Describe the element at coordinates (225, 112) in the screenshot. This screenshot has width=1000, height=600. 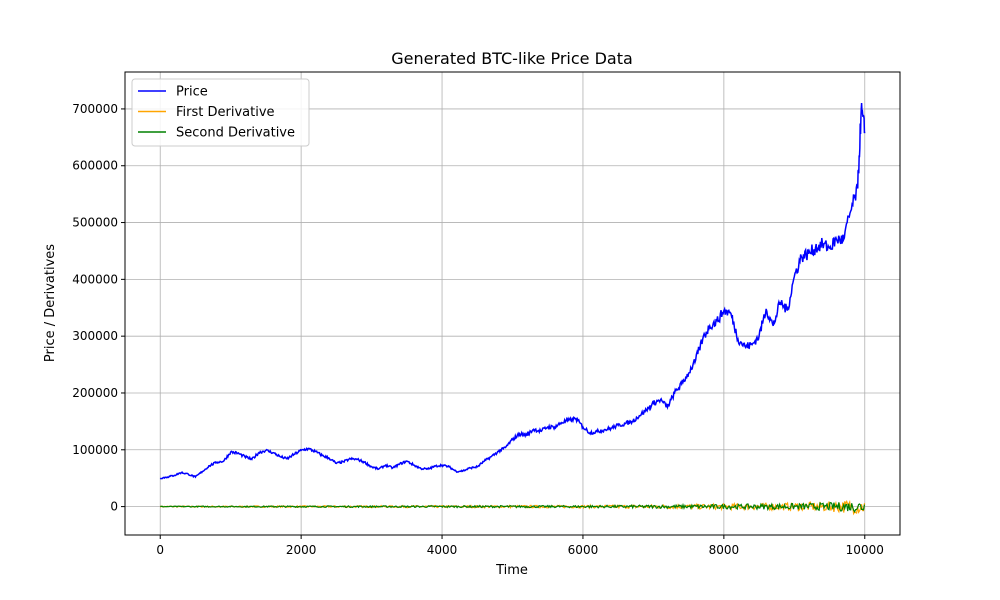
I see `legend-label: First Derivative` at that location.